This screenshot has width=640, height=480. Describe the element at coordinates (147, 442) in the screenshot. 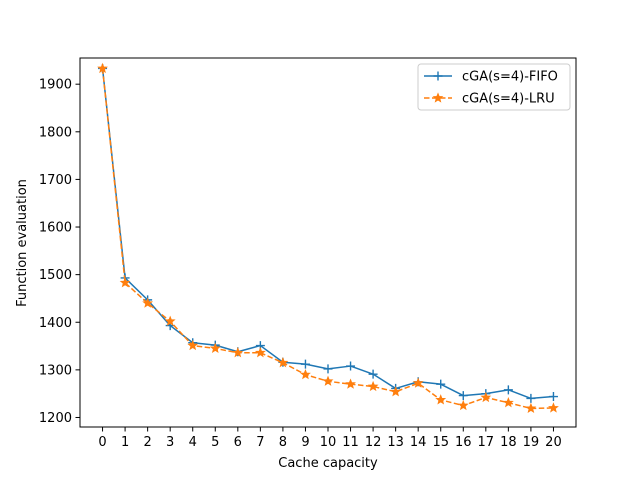

I see `x-tick-label: 2` at that location.